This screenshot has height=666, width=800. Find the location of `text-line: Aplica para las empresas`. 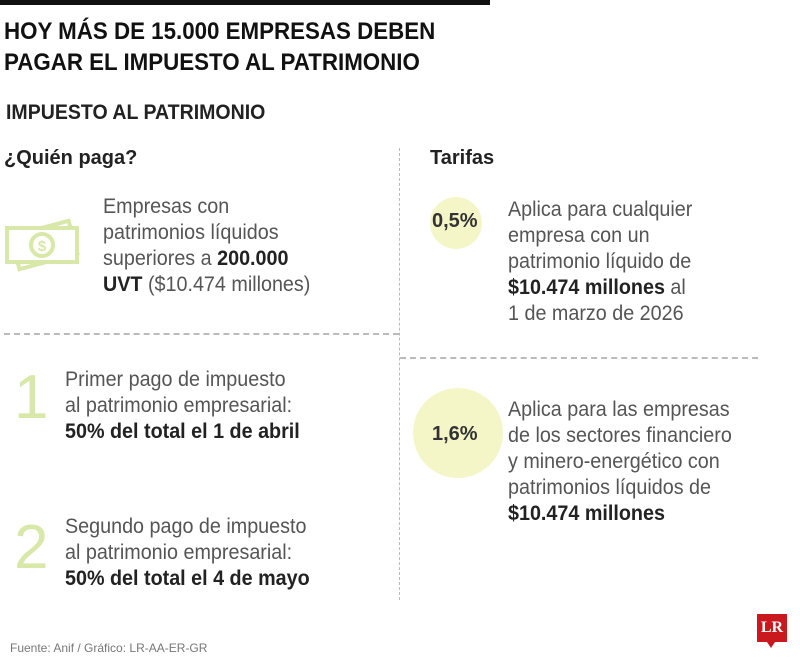

text-line: Aplica para las empresas is located at coordinates (619, 409).